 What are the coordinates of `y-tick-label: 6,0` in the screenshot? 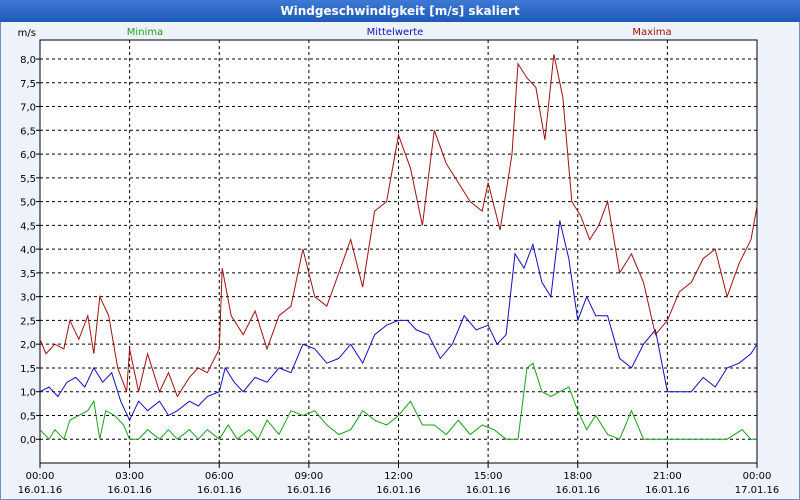 It's located at (28, 155).